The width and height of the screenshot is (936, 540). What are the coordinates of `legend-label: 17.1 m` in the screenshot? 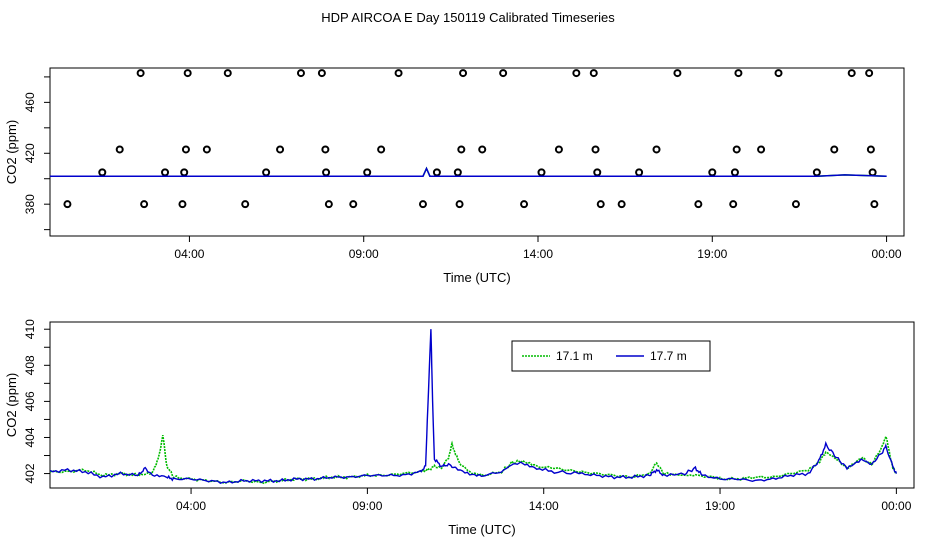 It's located at (574, 356).